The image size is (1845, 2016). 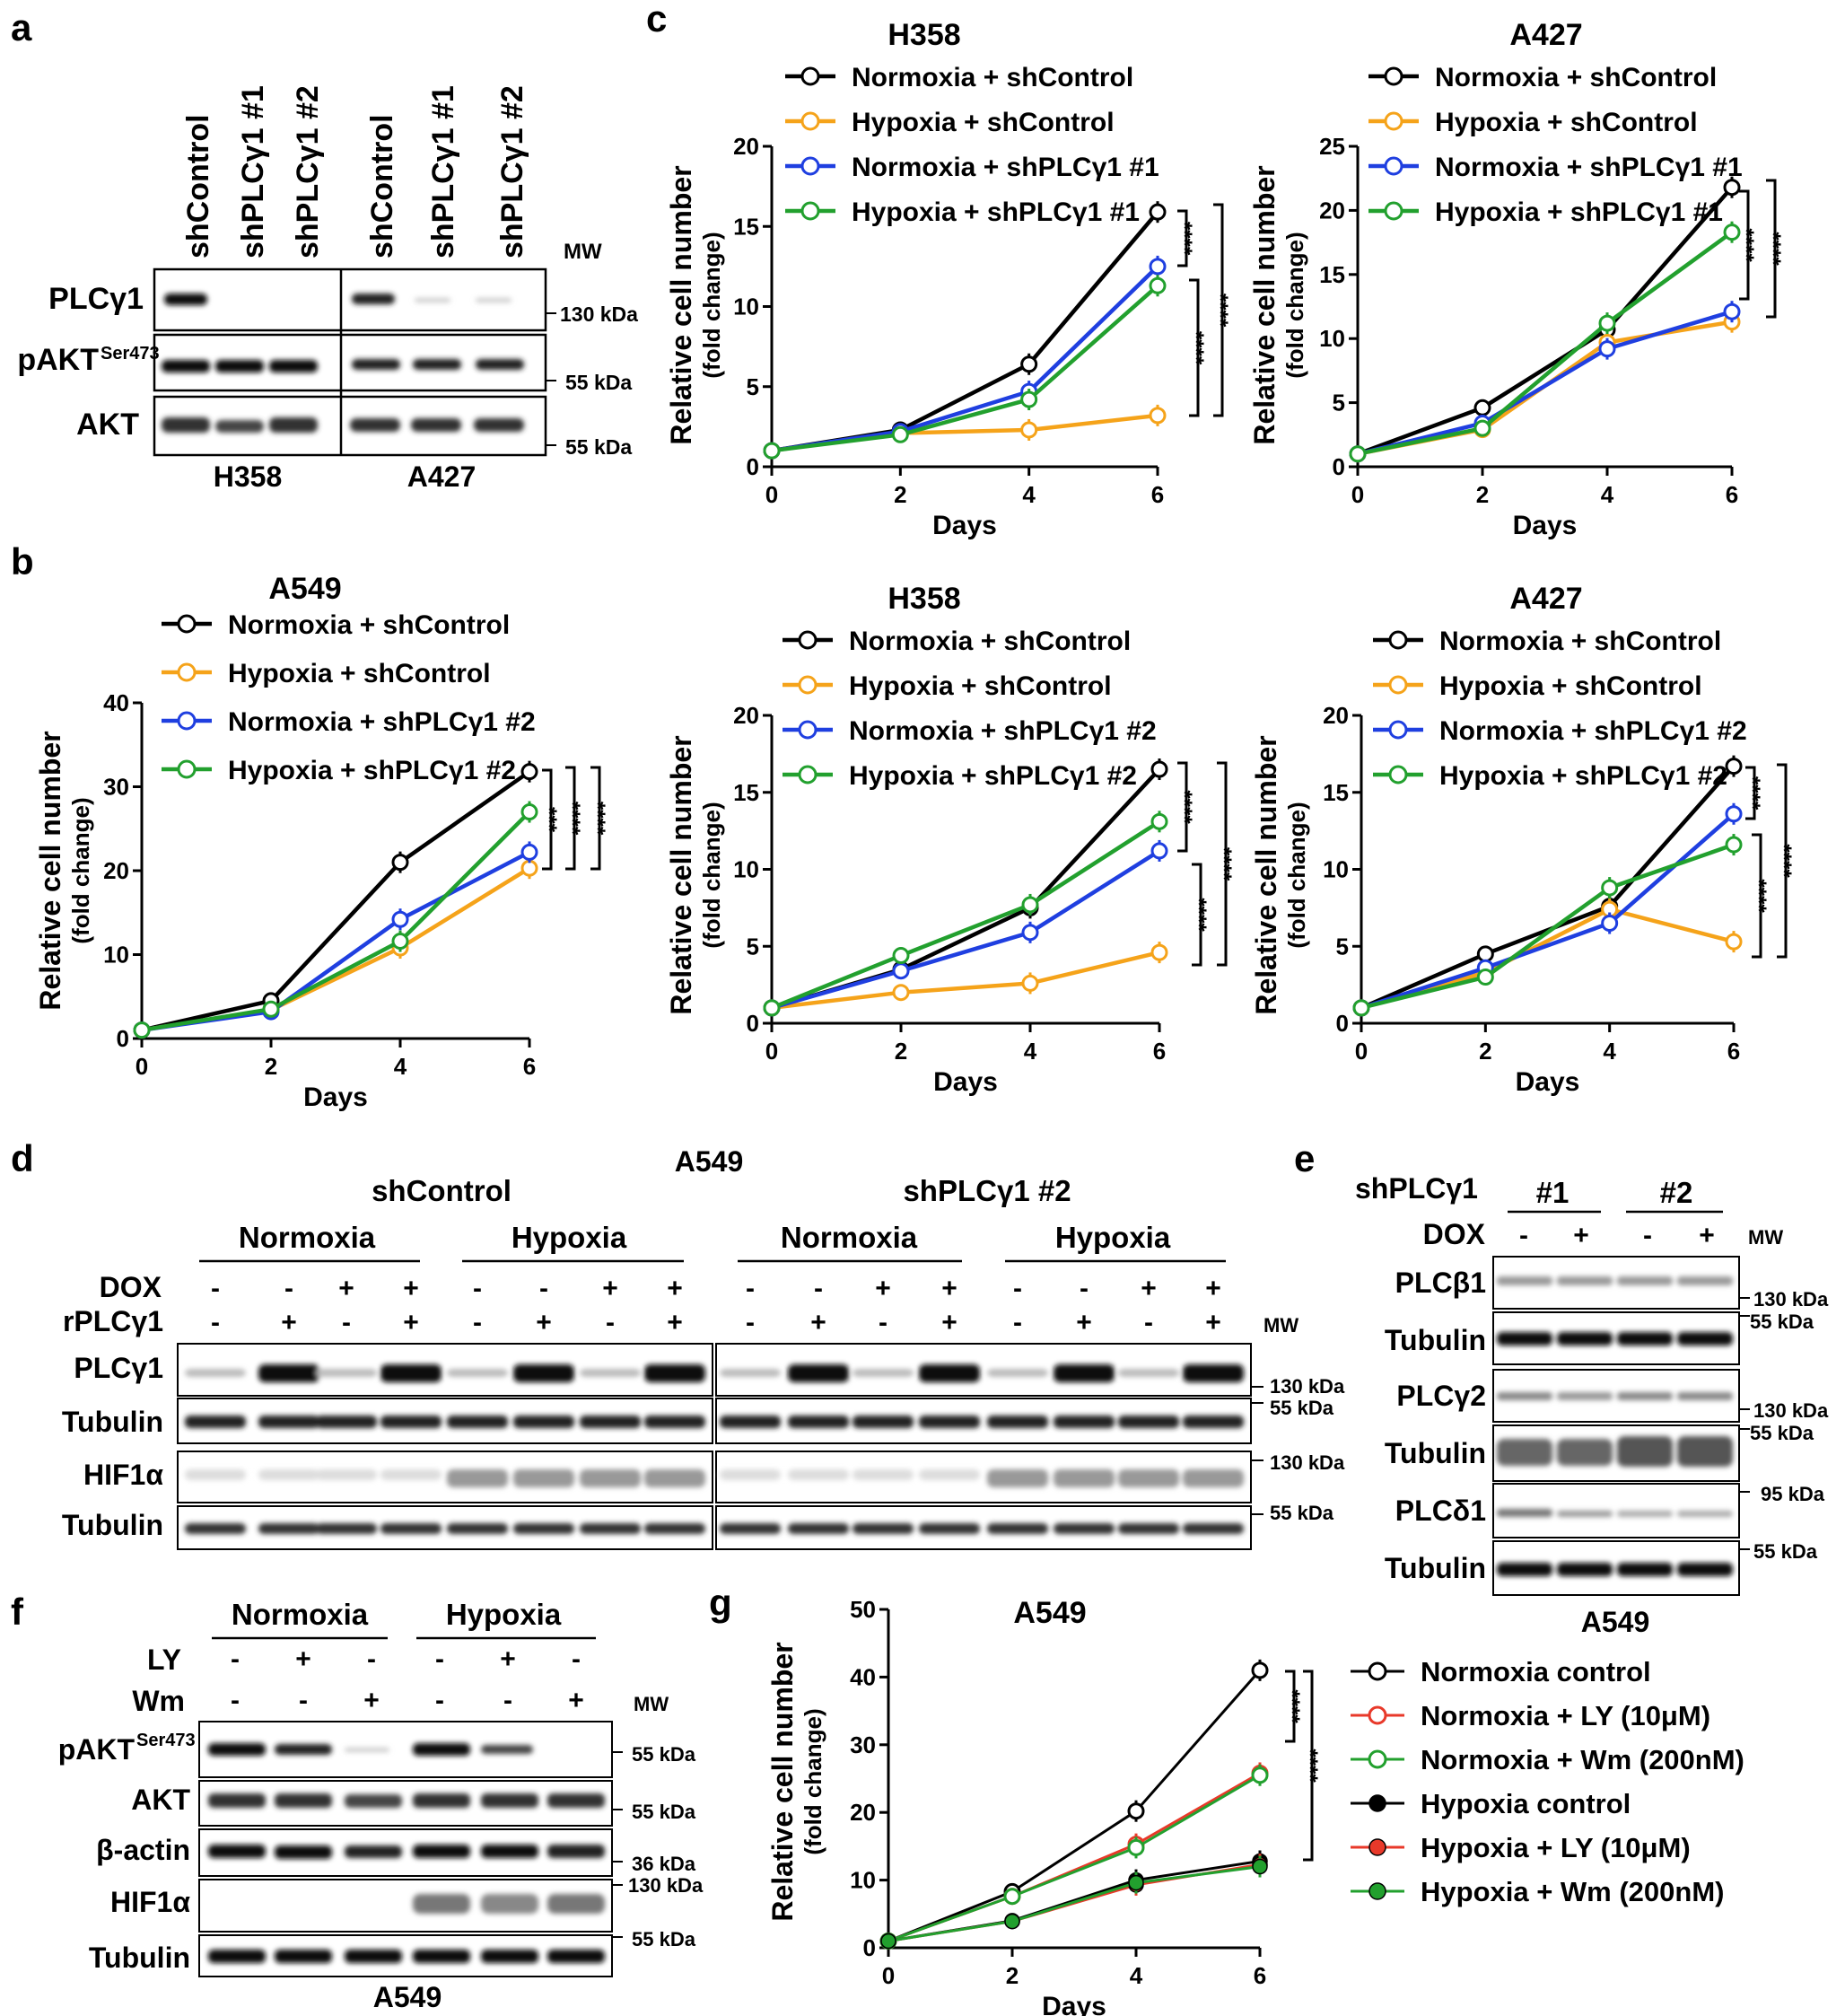 I want to click on mw-marker: 130 kDa, so click(x=599, y=314).